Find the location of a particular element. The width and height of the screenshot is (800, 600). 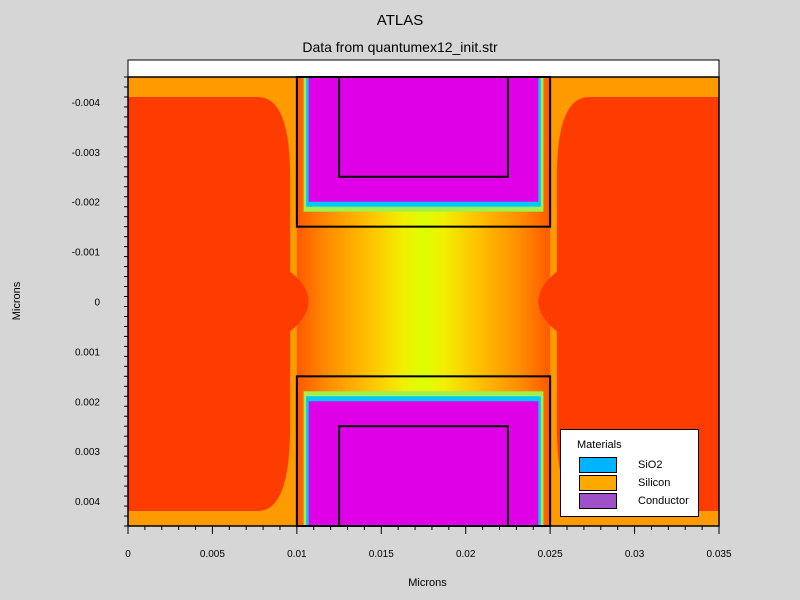

y-tick-label: -0.001 is located at coordinates (86, 253).